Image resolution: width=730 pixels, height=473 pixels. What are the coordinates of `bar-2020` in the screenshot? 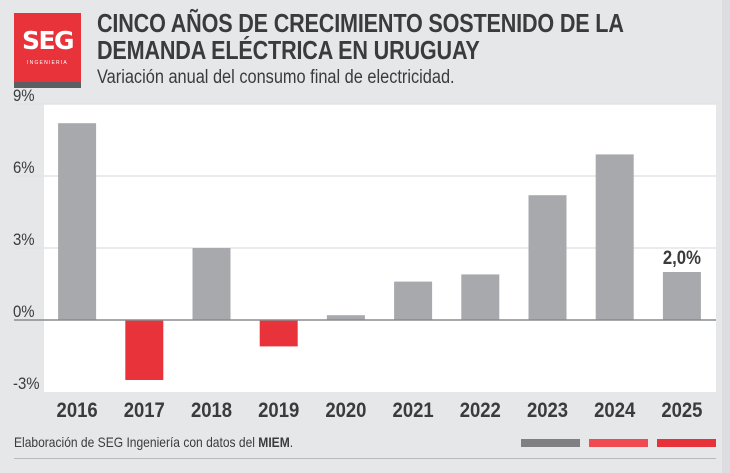 It's located at (345, 317).